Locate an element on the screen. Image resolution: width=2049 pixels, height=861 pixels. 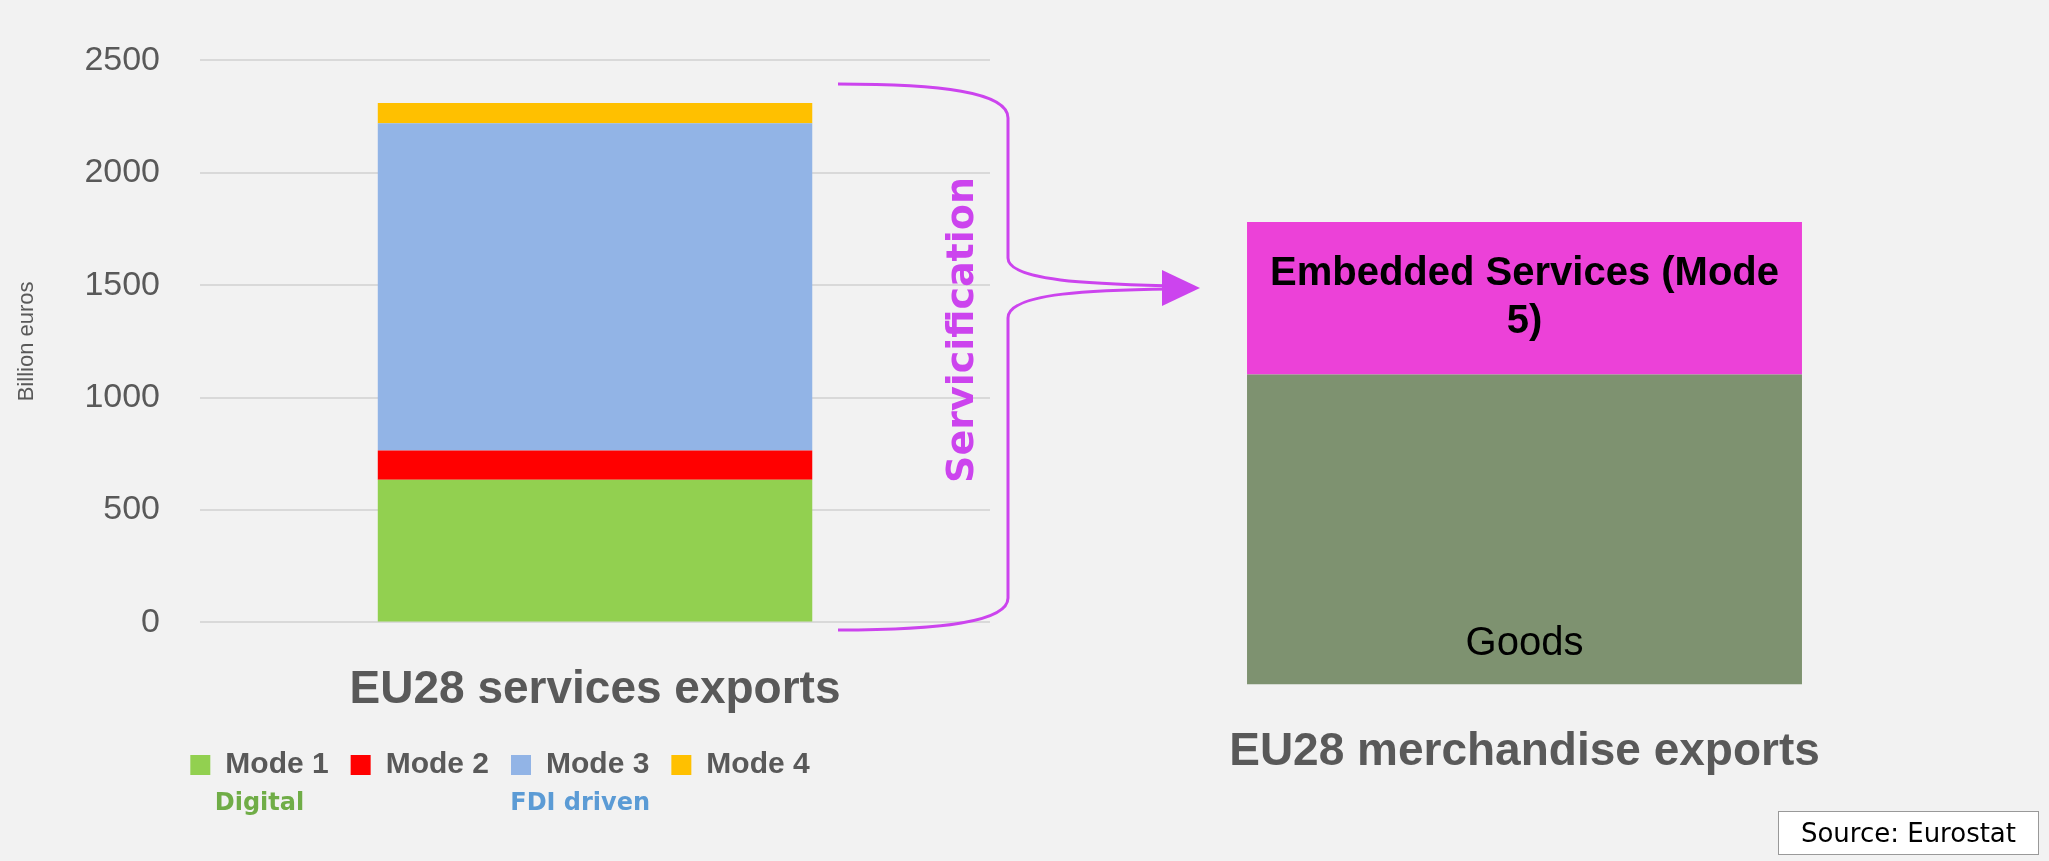
legend-label: Mode 2 is located at coordinates (437, 763).